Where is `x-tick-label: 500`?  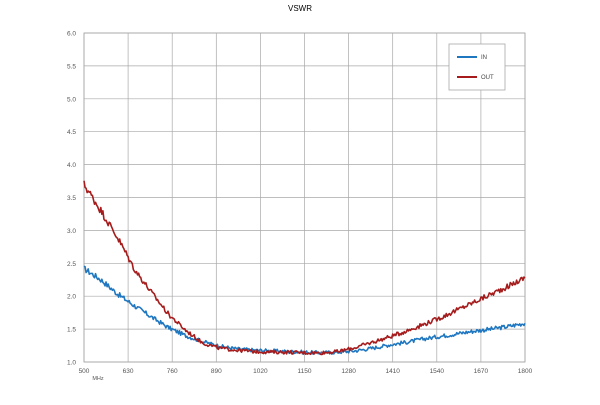
x-tick-label: 500 is located at coordinates (84, 371).